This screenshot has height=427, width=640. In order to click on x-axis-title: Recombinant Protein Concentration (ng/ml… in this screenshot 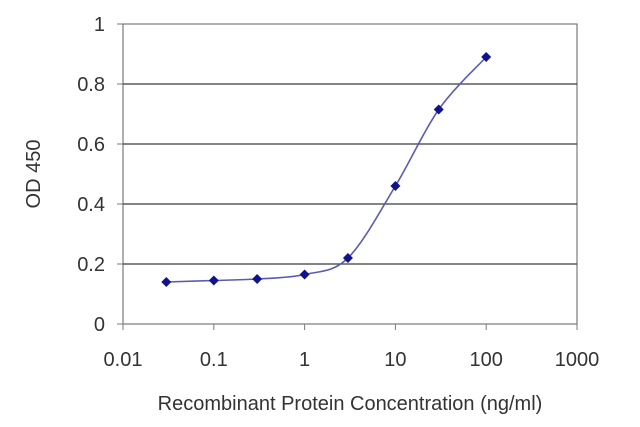, I will do `click(350, 404)`.